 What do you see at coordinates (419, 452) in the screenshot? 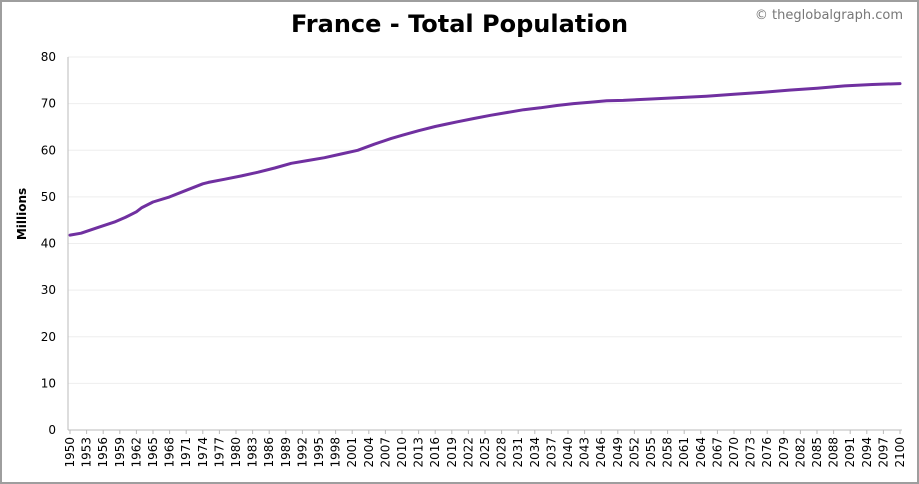
I see `x-tick-label: 2013` at bounding box center [419, 452].